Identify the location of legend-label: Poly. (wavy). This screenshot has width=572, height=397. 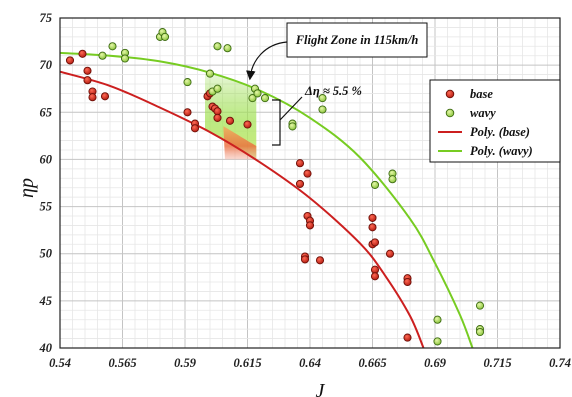
(501, 151).